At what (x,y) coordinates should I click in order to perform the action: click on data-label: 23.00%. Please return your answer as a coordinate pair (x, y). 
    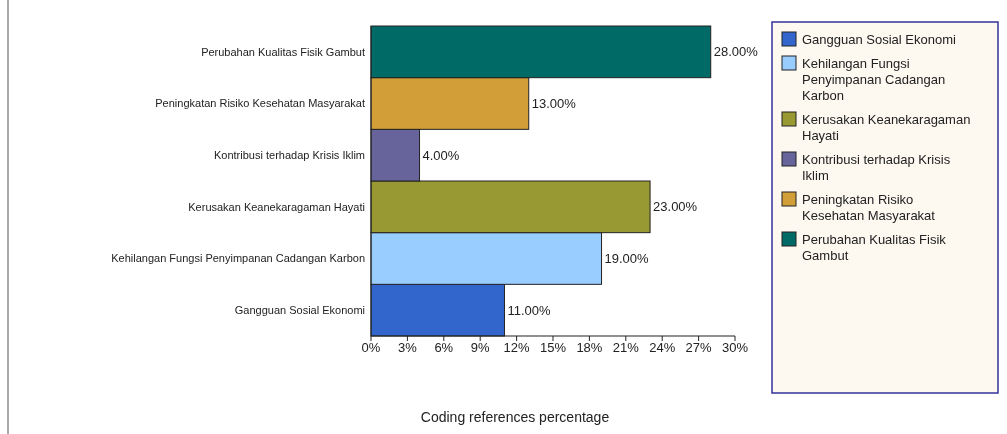
    Looking at the image, I should click on (675, 207).